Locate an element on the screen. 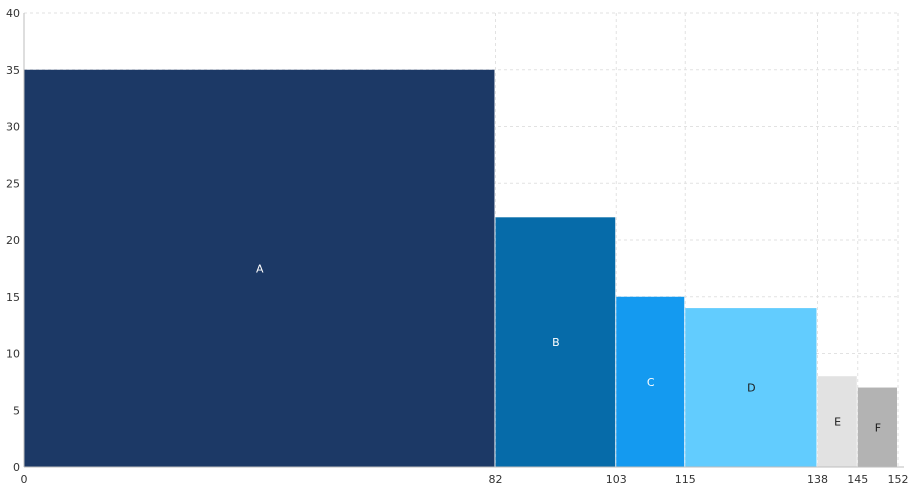 The image size is (921, 496). x-tick-label: 0 is located at coordinates (24, 479).